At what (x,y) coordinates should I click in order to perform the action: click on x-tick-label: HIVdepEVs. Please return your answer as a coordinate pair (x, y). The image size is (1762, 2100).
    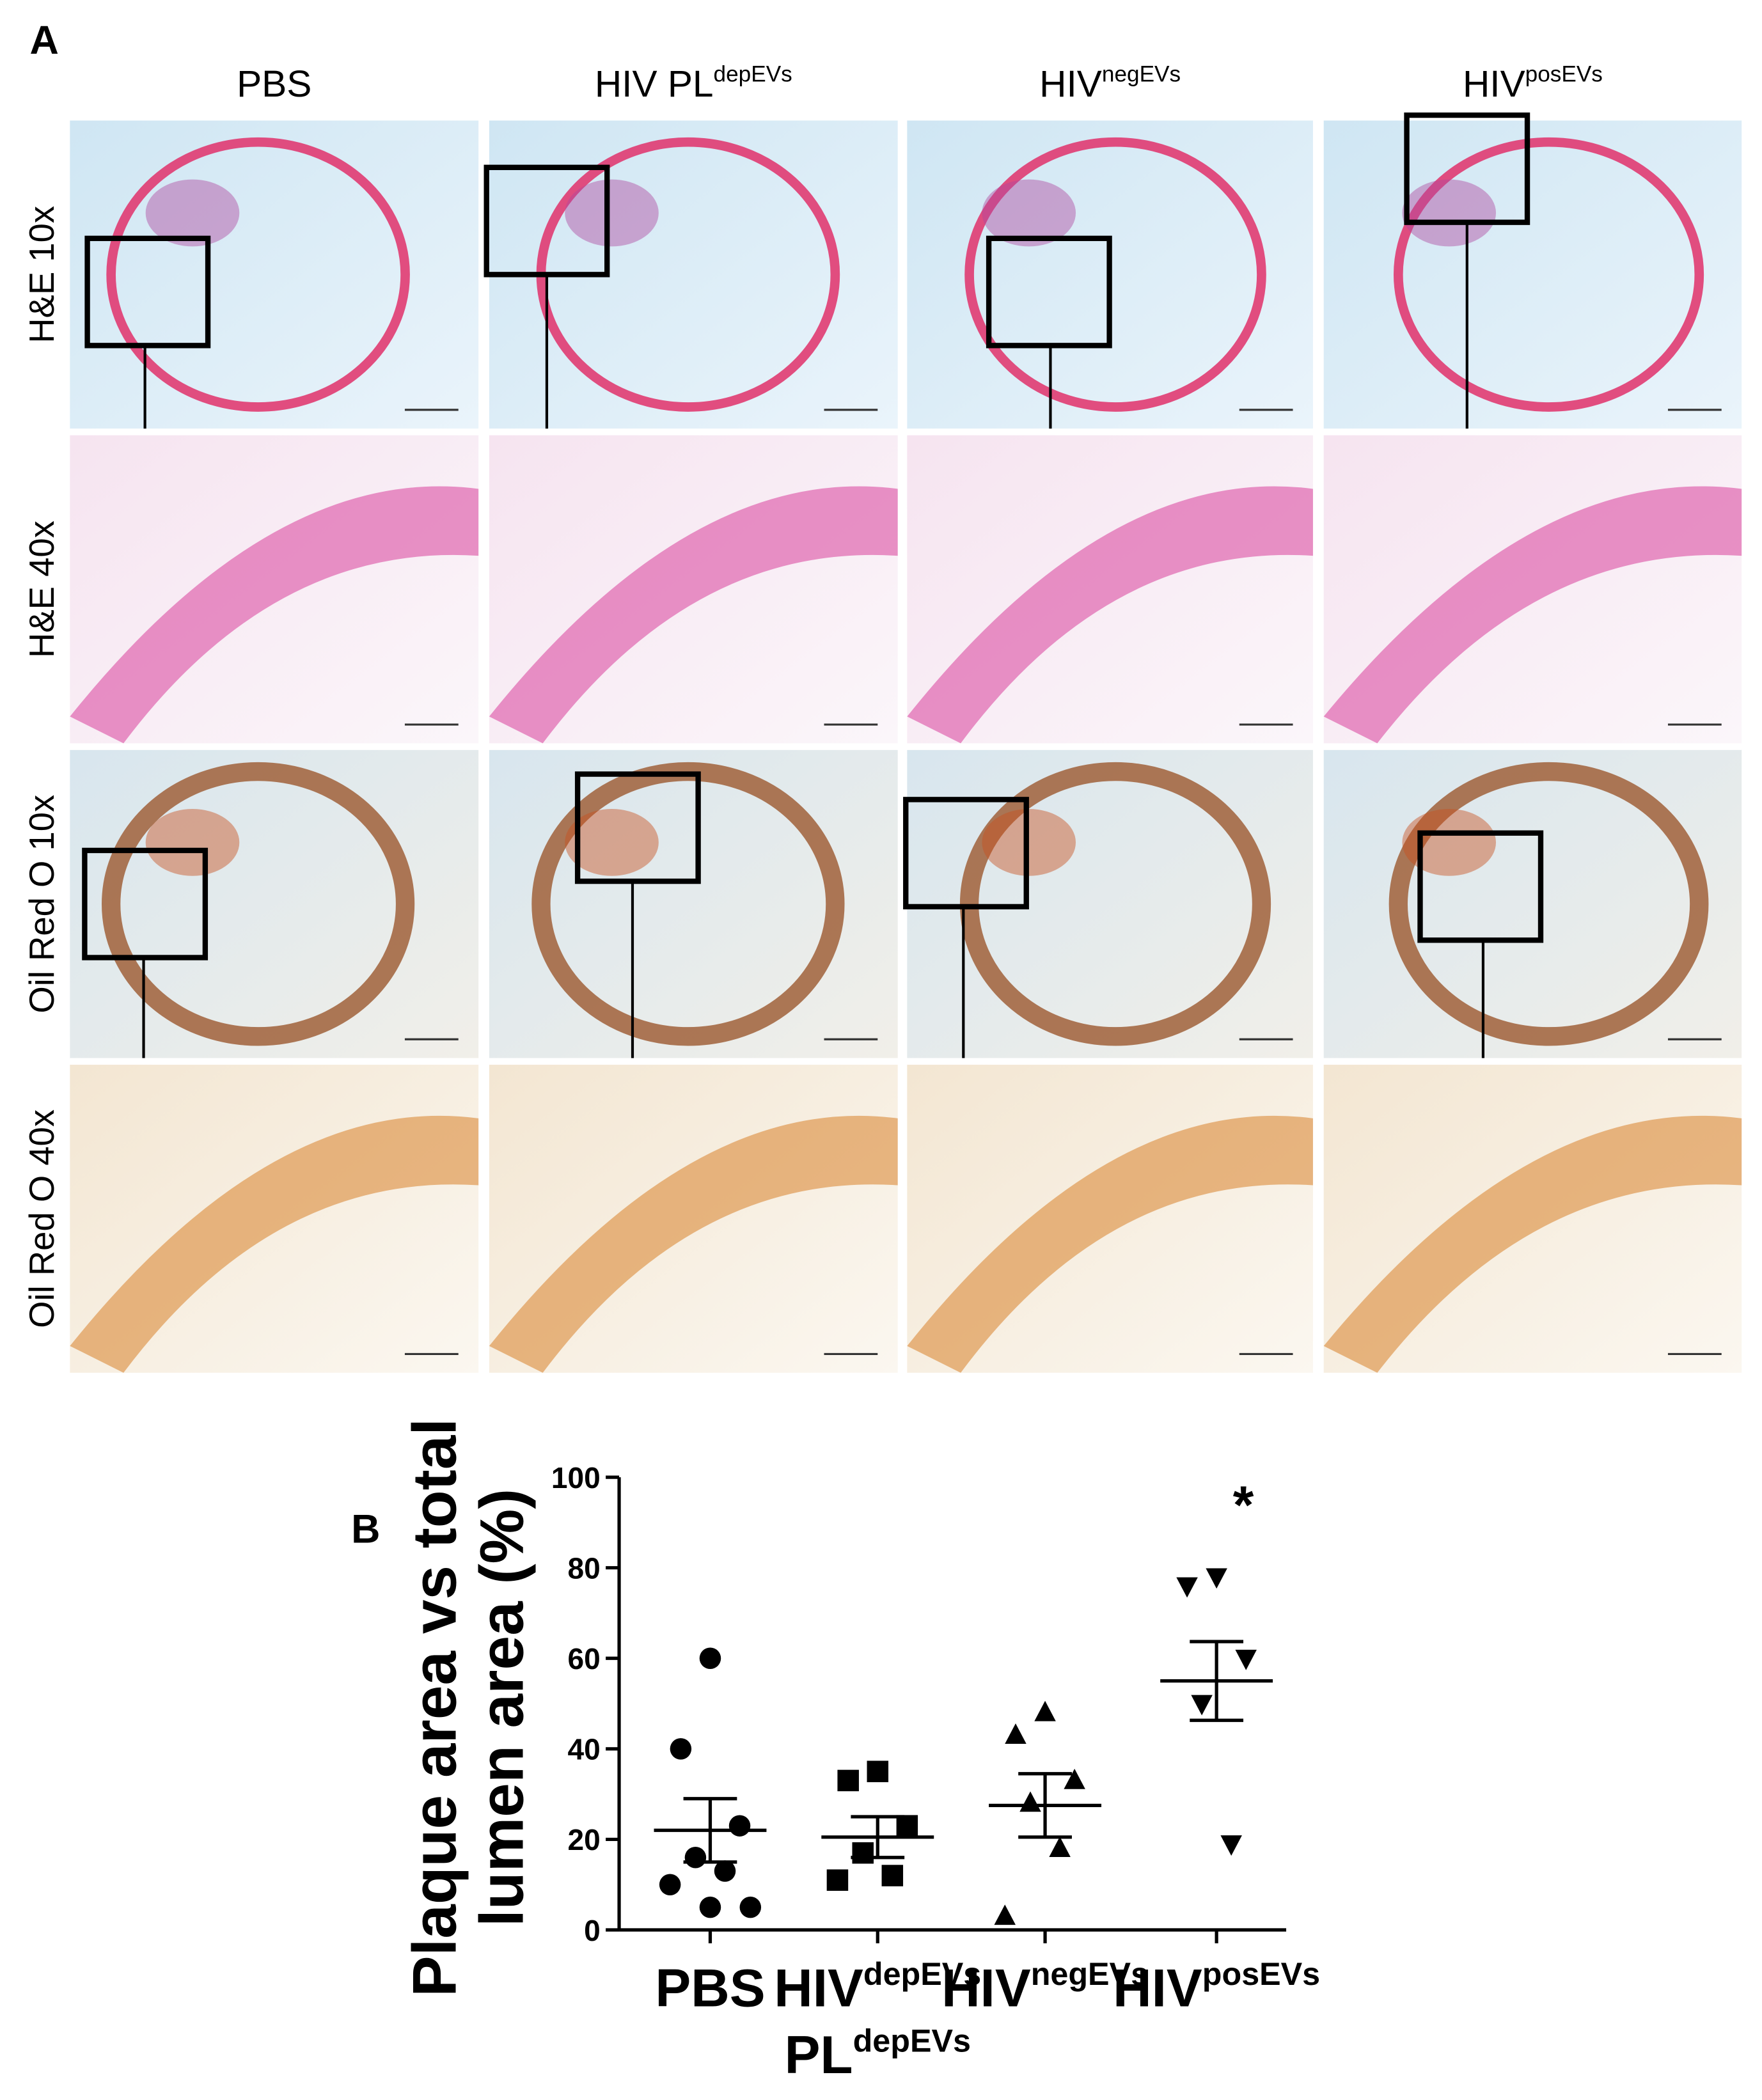
    Looking at the image, I should click on (877, 1987).